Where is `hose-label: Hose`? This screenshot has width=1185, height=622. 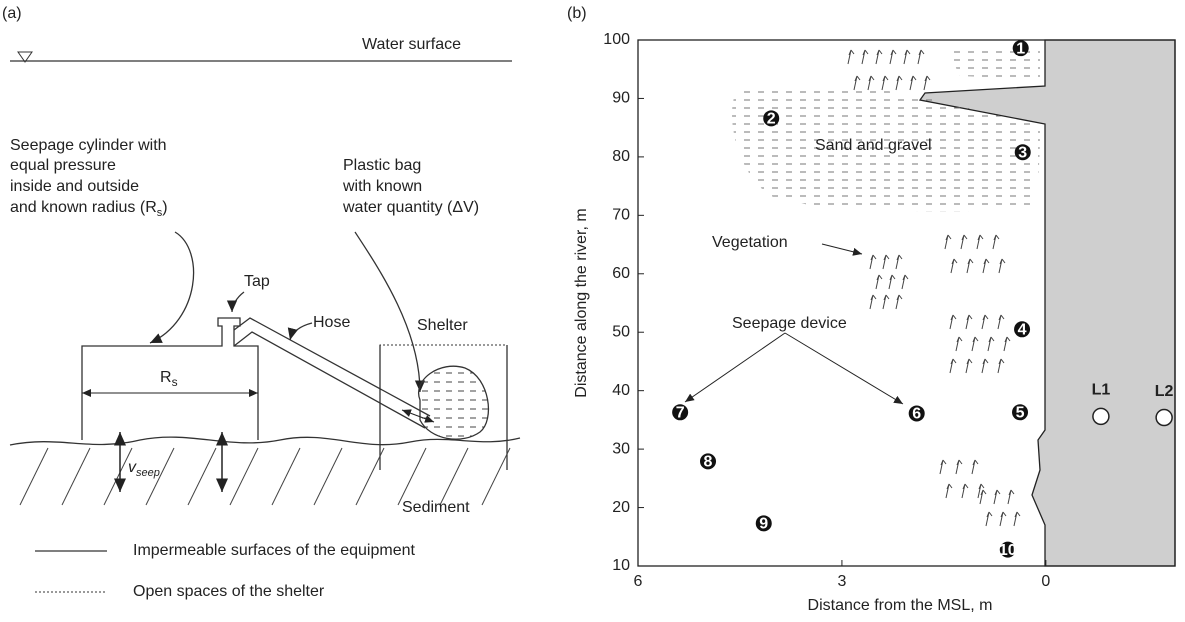 hose-label: Hose is located at coordinates (331, 322).